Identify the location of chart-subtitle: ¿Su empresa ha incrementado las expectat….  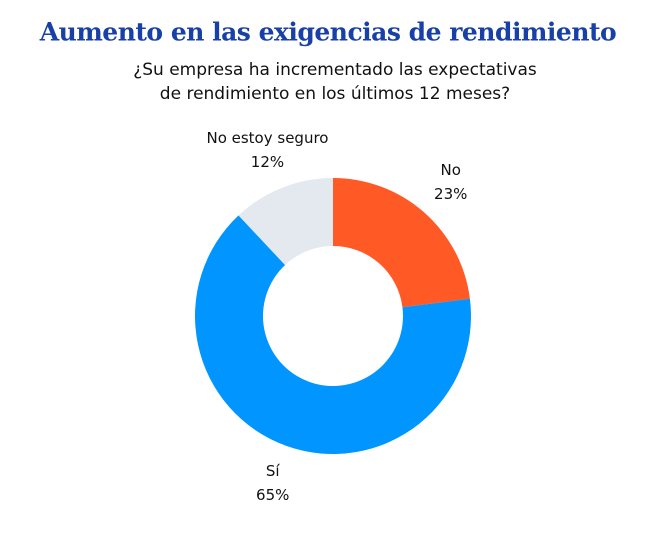
(335, 70).